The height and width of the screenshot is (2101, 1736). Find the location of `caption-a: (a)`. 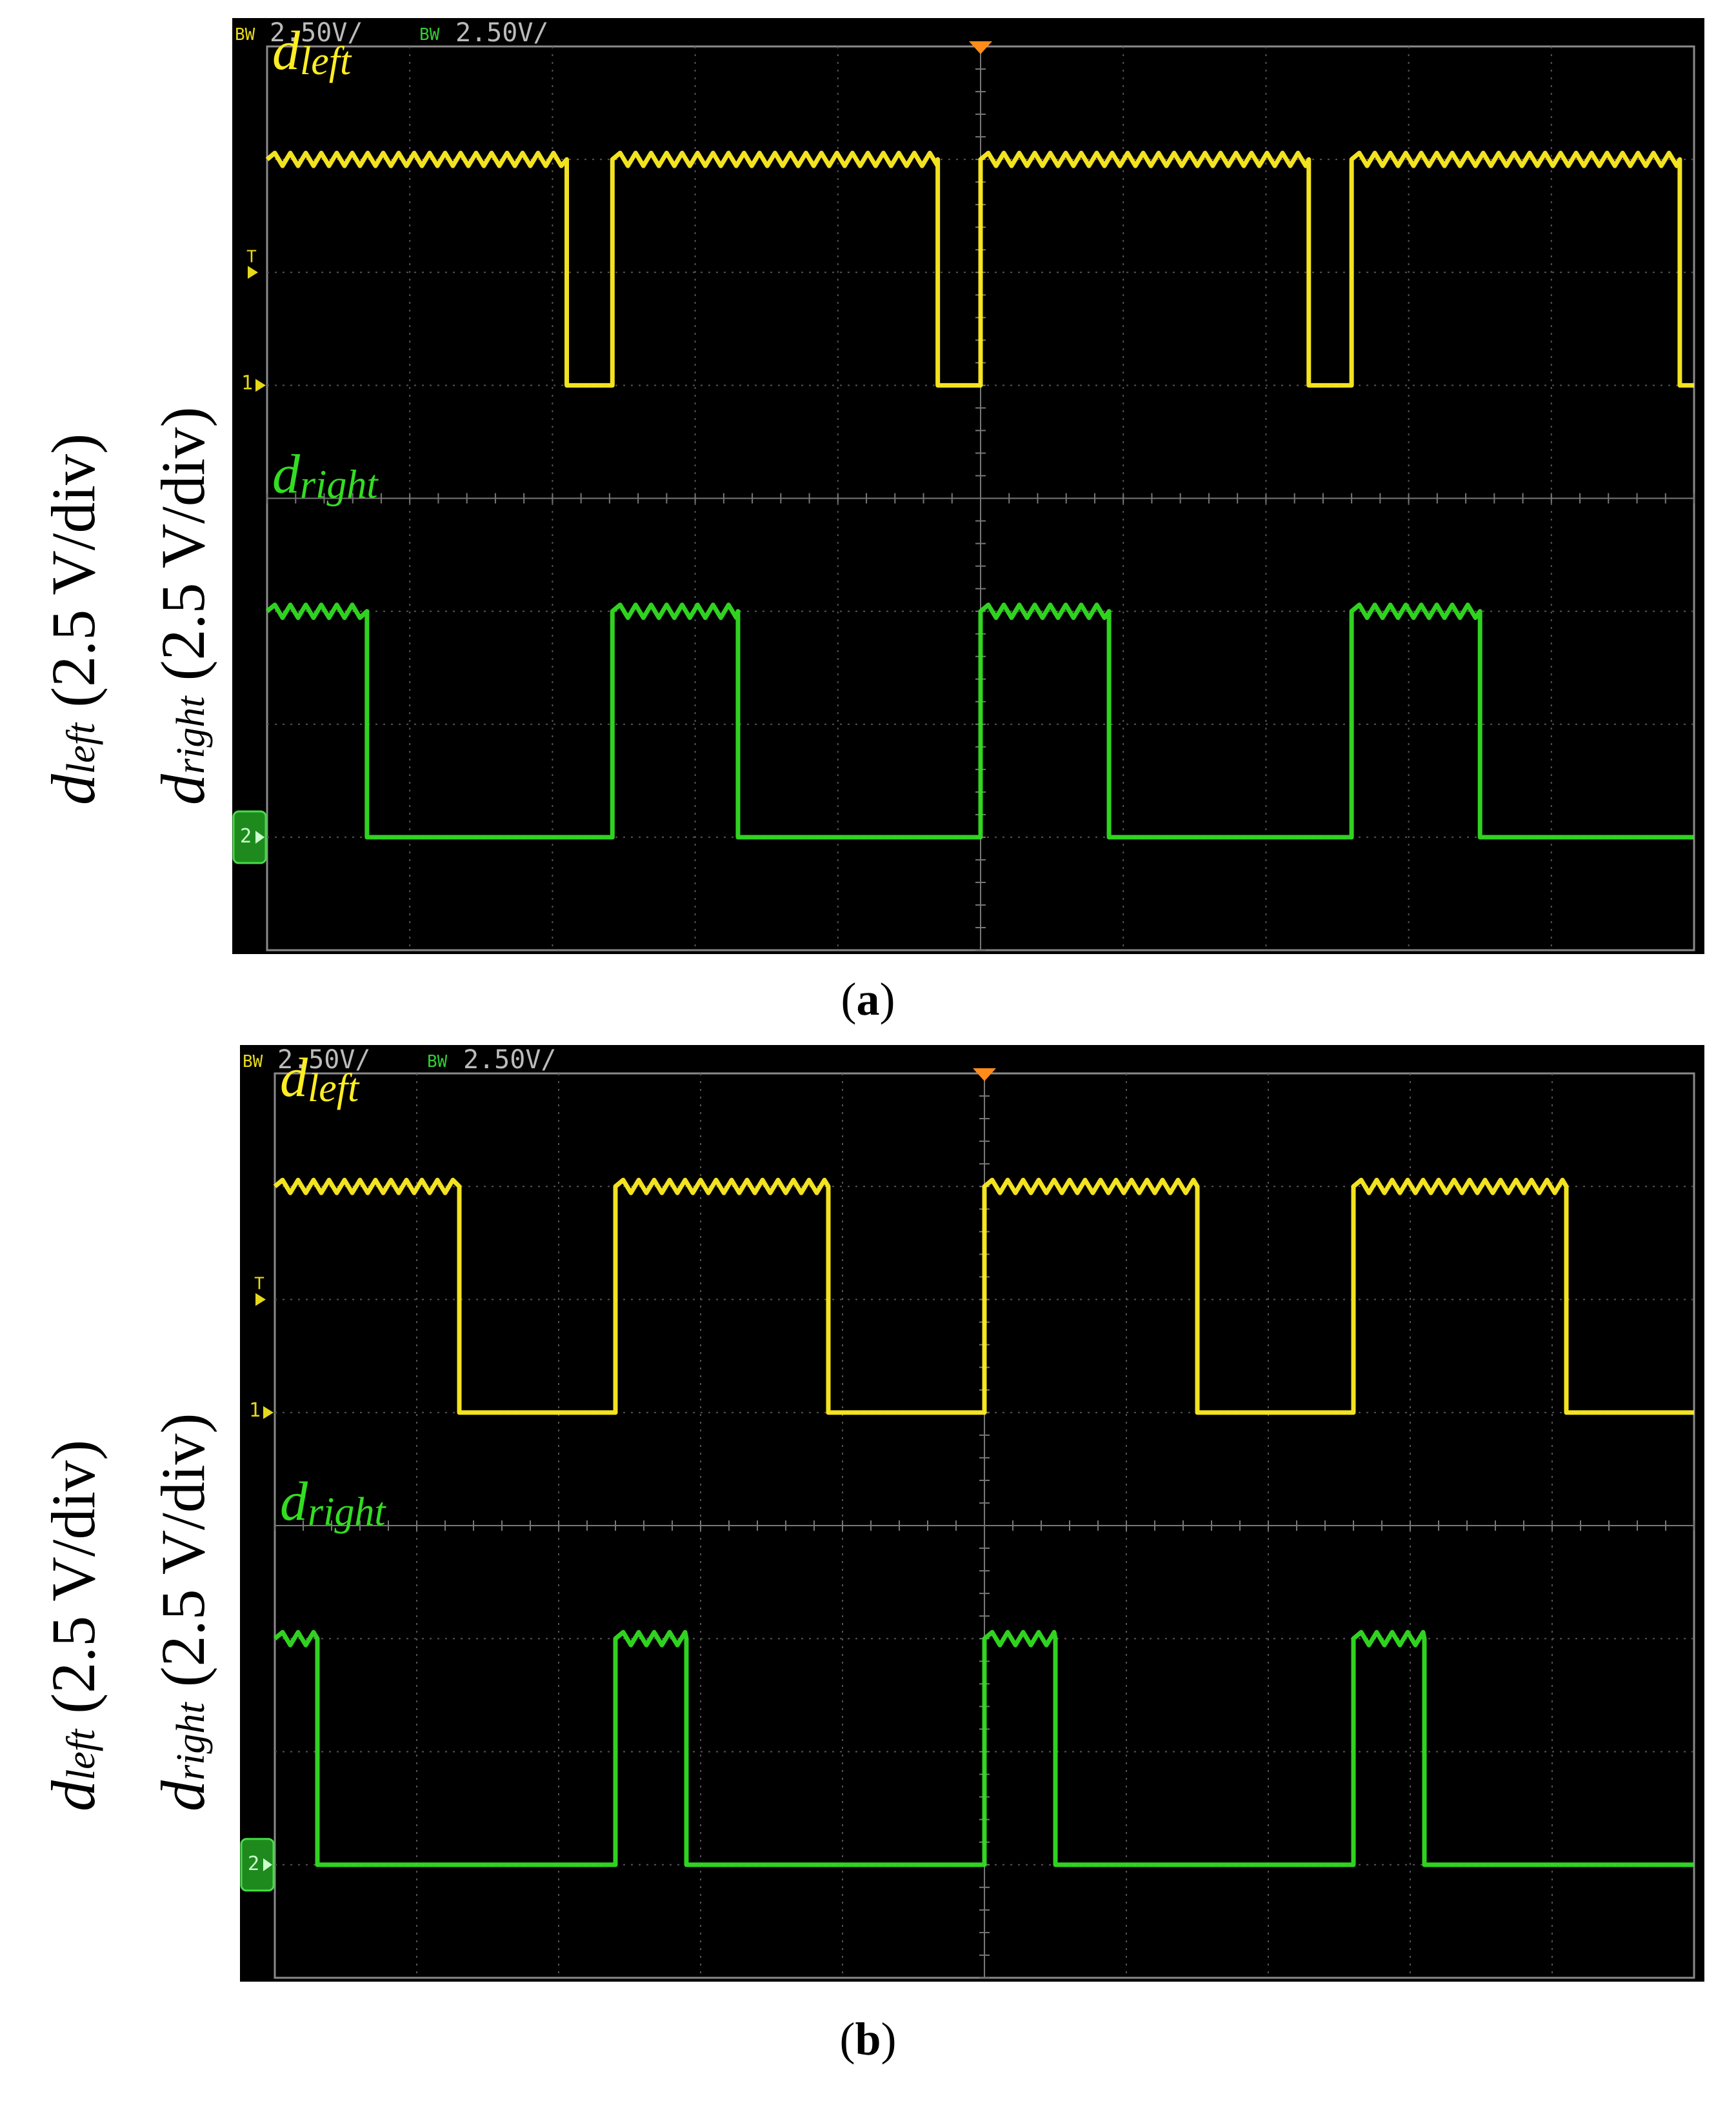

caption-a: (a) is located at coordinates (868, 999).